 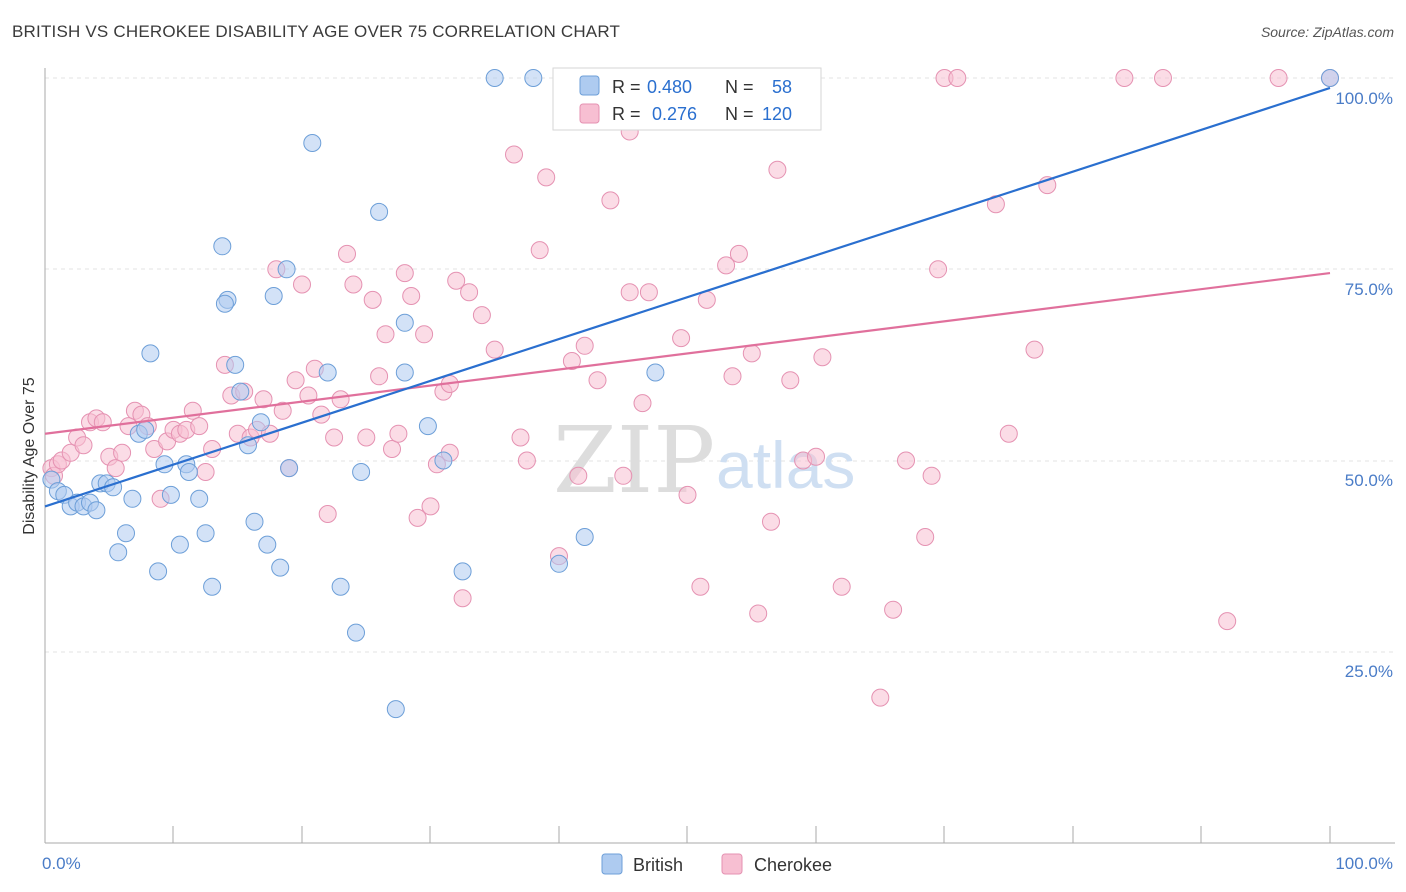 I want to click on x-tick-label: 0.0%, so click(x=61, y=863).